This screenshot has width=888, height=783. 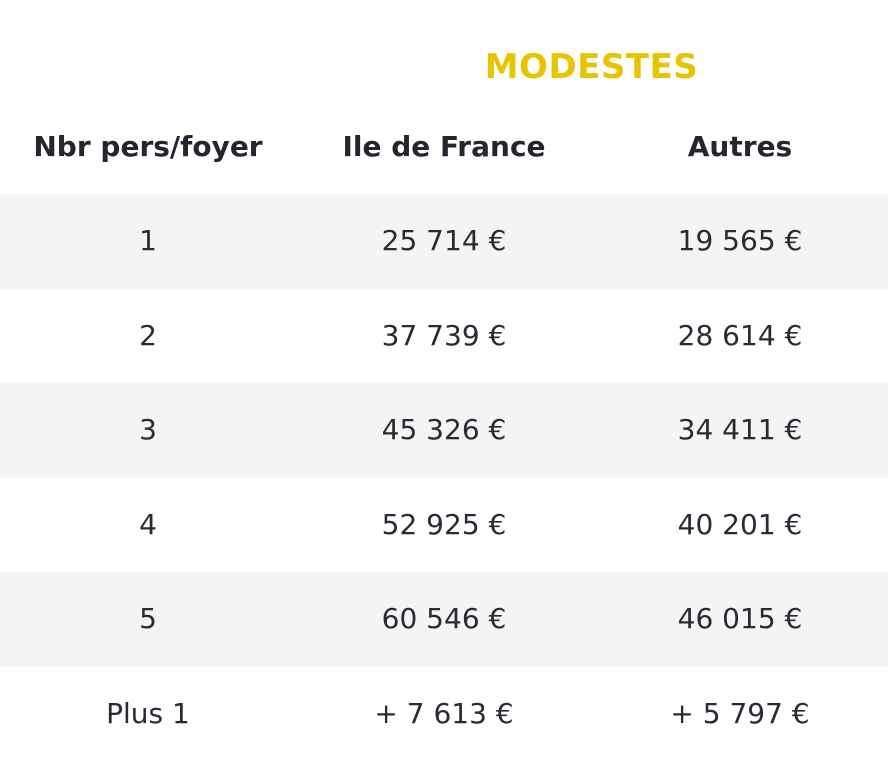 I want to click on cell-autres: 46 015 €, so click(x=740, y=619).